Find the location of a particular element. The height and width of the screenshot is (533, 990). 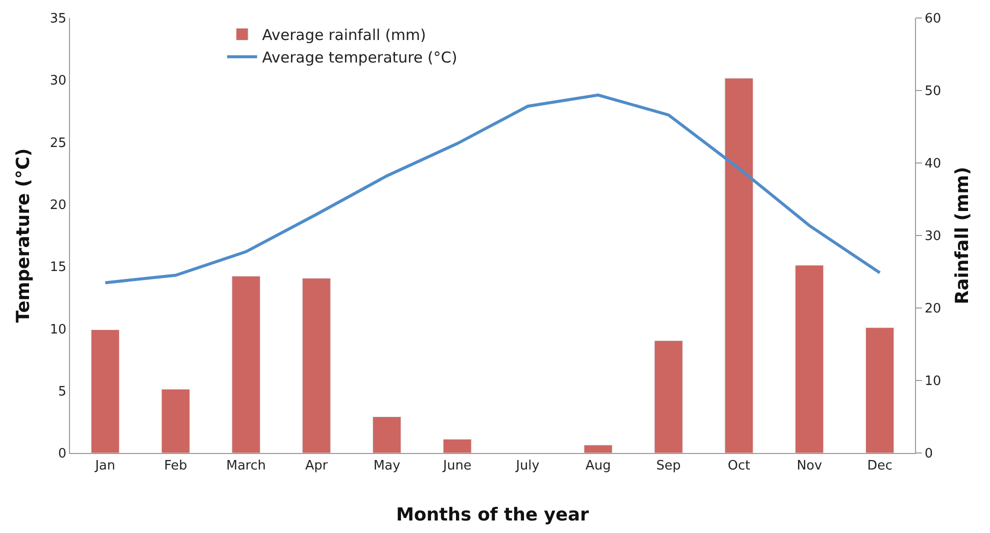

x-tick-label: Dec is located at coordinates (879, 466).